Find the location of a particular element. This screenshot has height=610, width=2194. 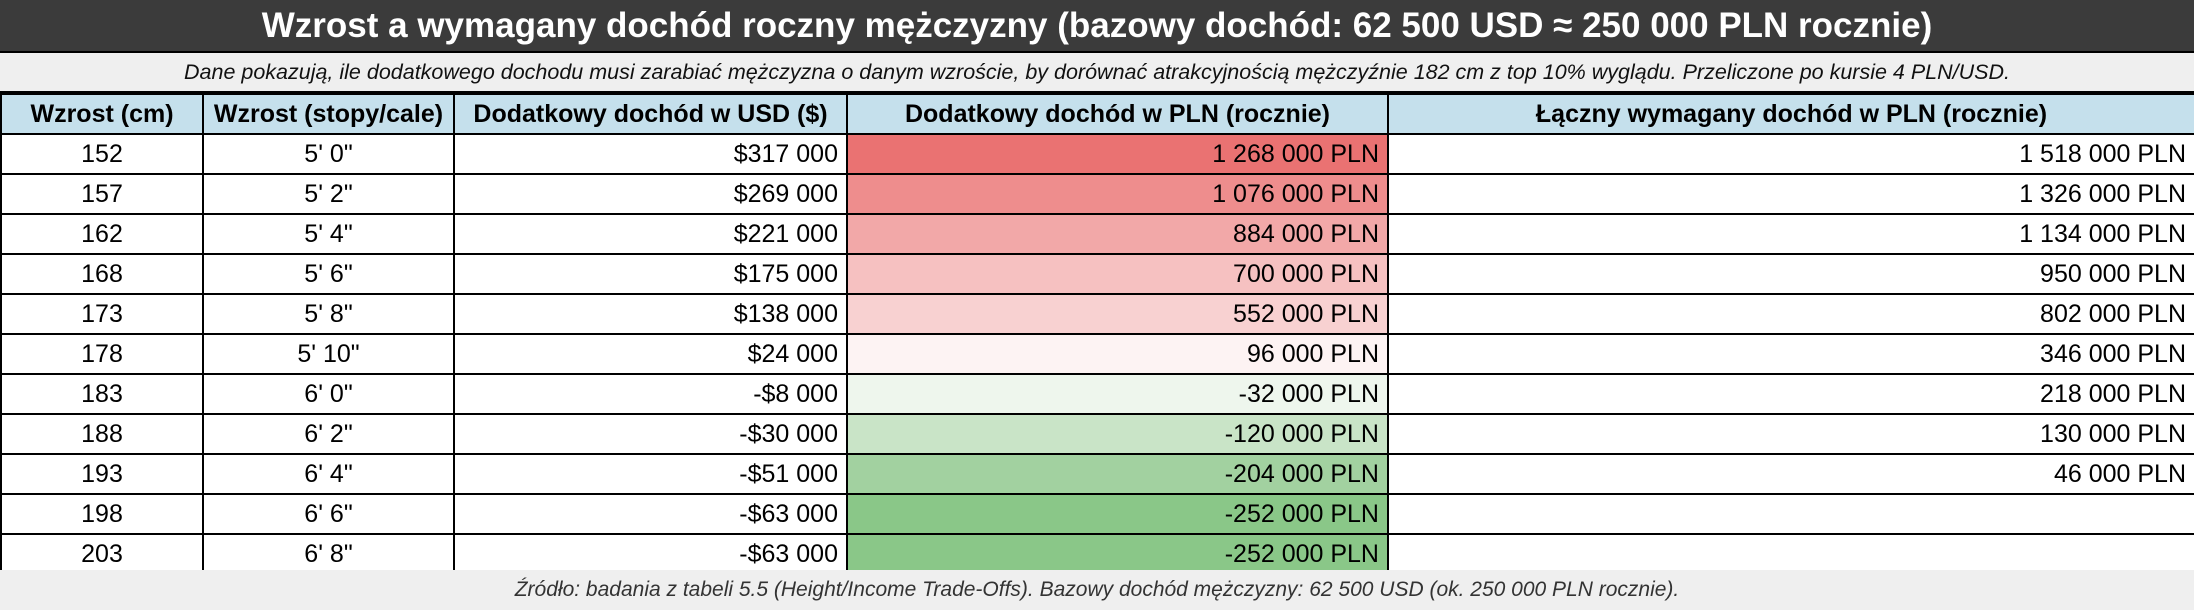

header-total-pln: Łączny wymagany dochód w PLN (rocznie) is located at coordinates (1790, 114).